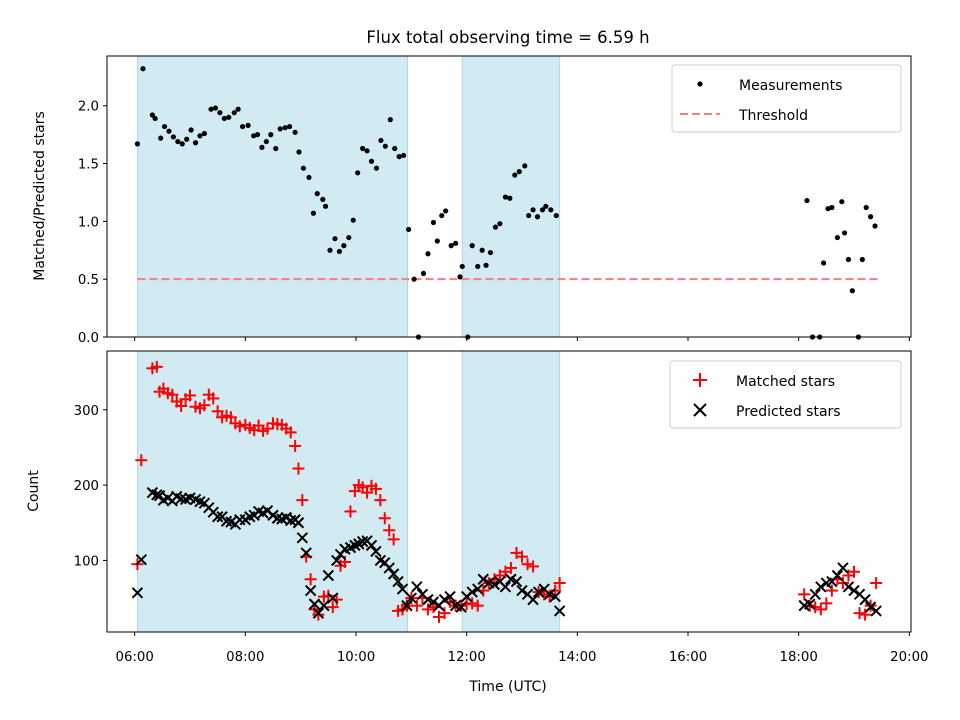 The image size is (960, 720). What do you see at coordinates (88, 165) in the screenshot?
I see `y-tick-label: 1.5` at bounding box center [88, 165].